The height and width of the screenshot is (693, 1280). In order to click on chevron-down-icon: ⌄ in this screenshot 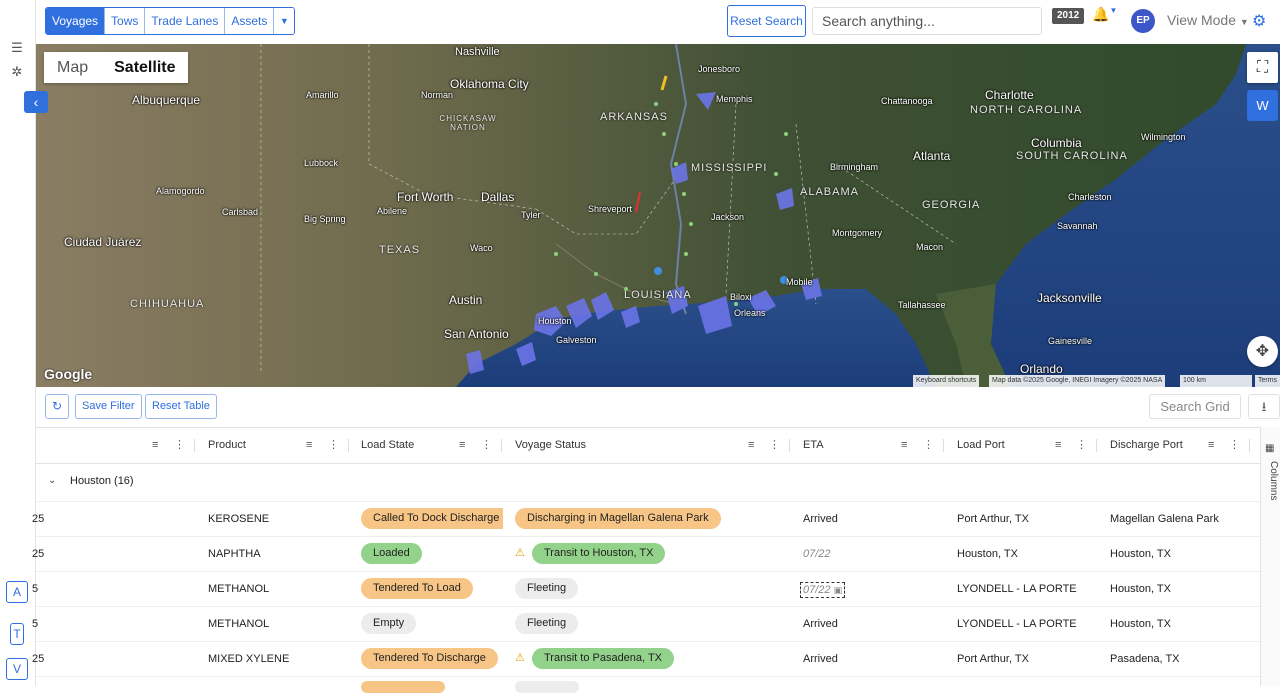, I will do `click(52, 480)`.